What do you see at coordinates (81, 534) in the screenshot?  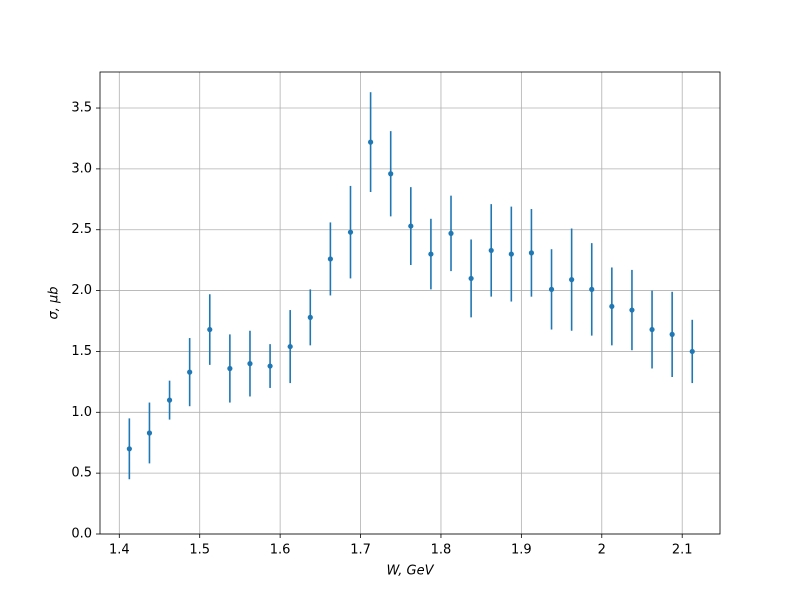 I see `y-tick-label: 0.0` at bounding box center [81, 534].